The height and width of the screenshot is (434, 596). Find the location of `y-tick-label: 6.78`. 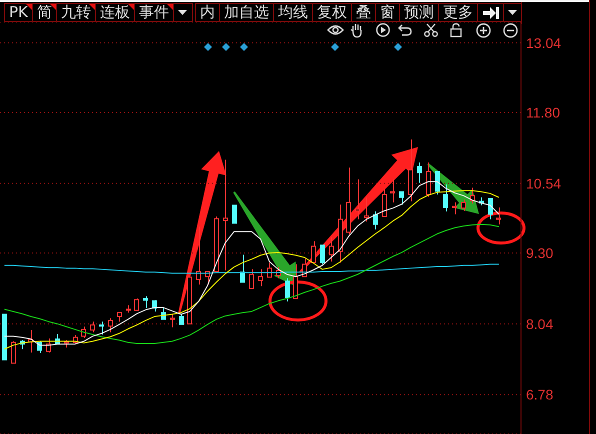

y-tick-label: 6.78 is located at coordinates (540, 394).